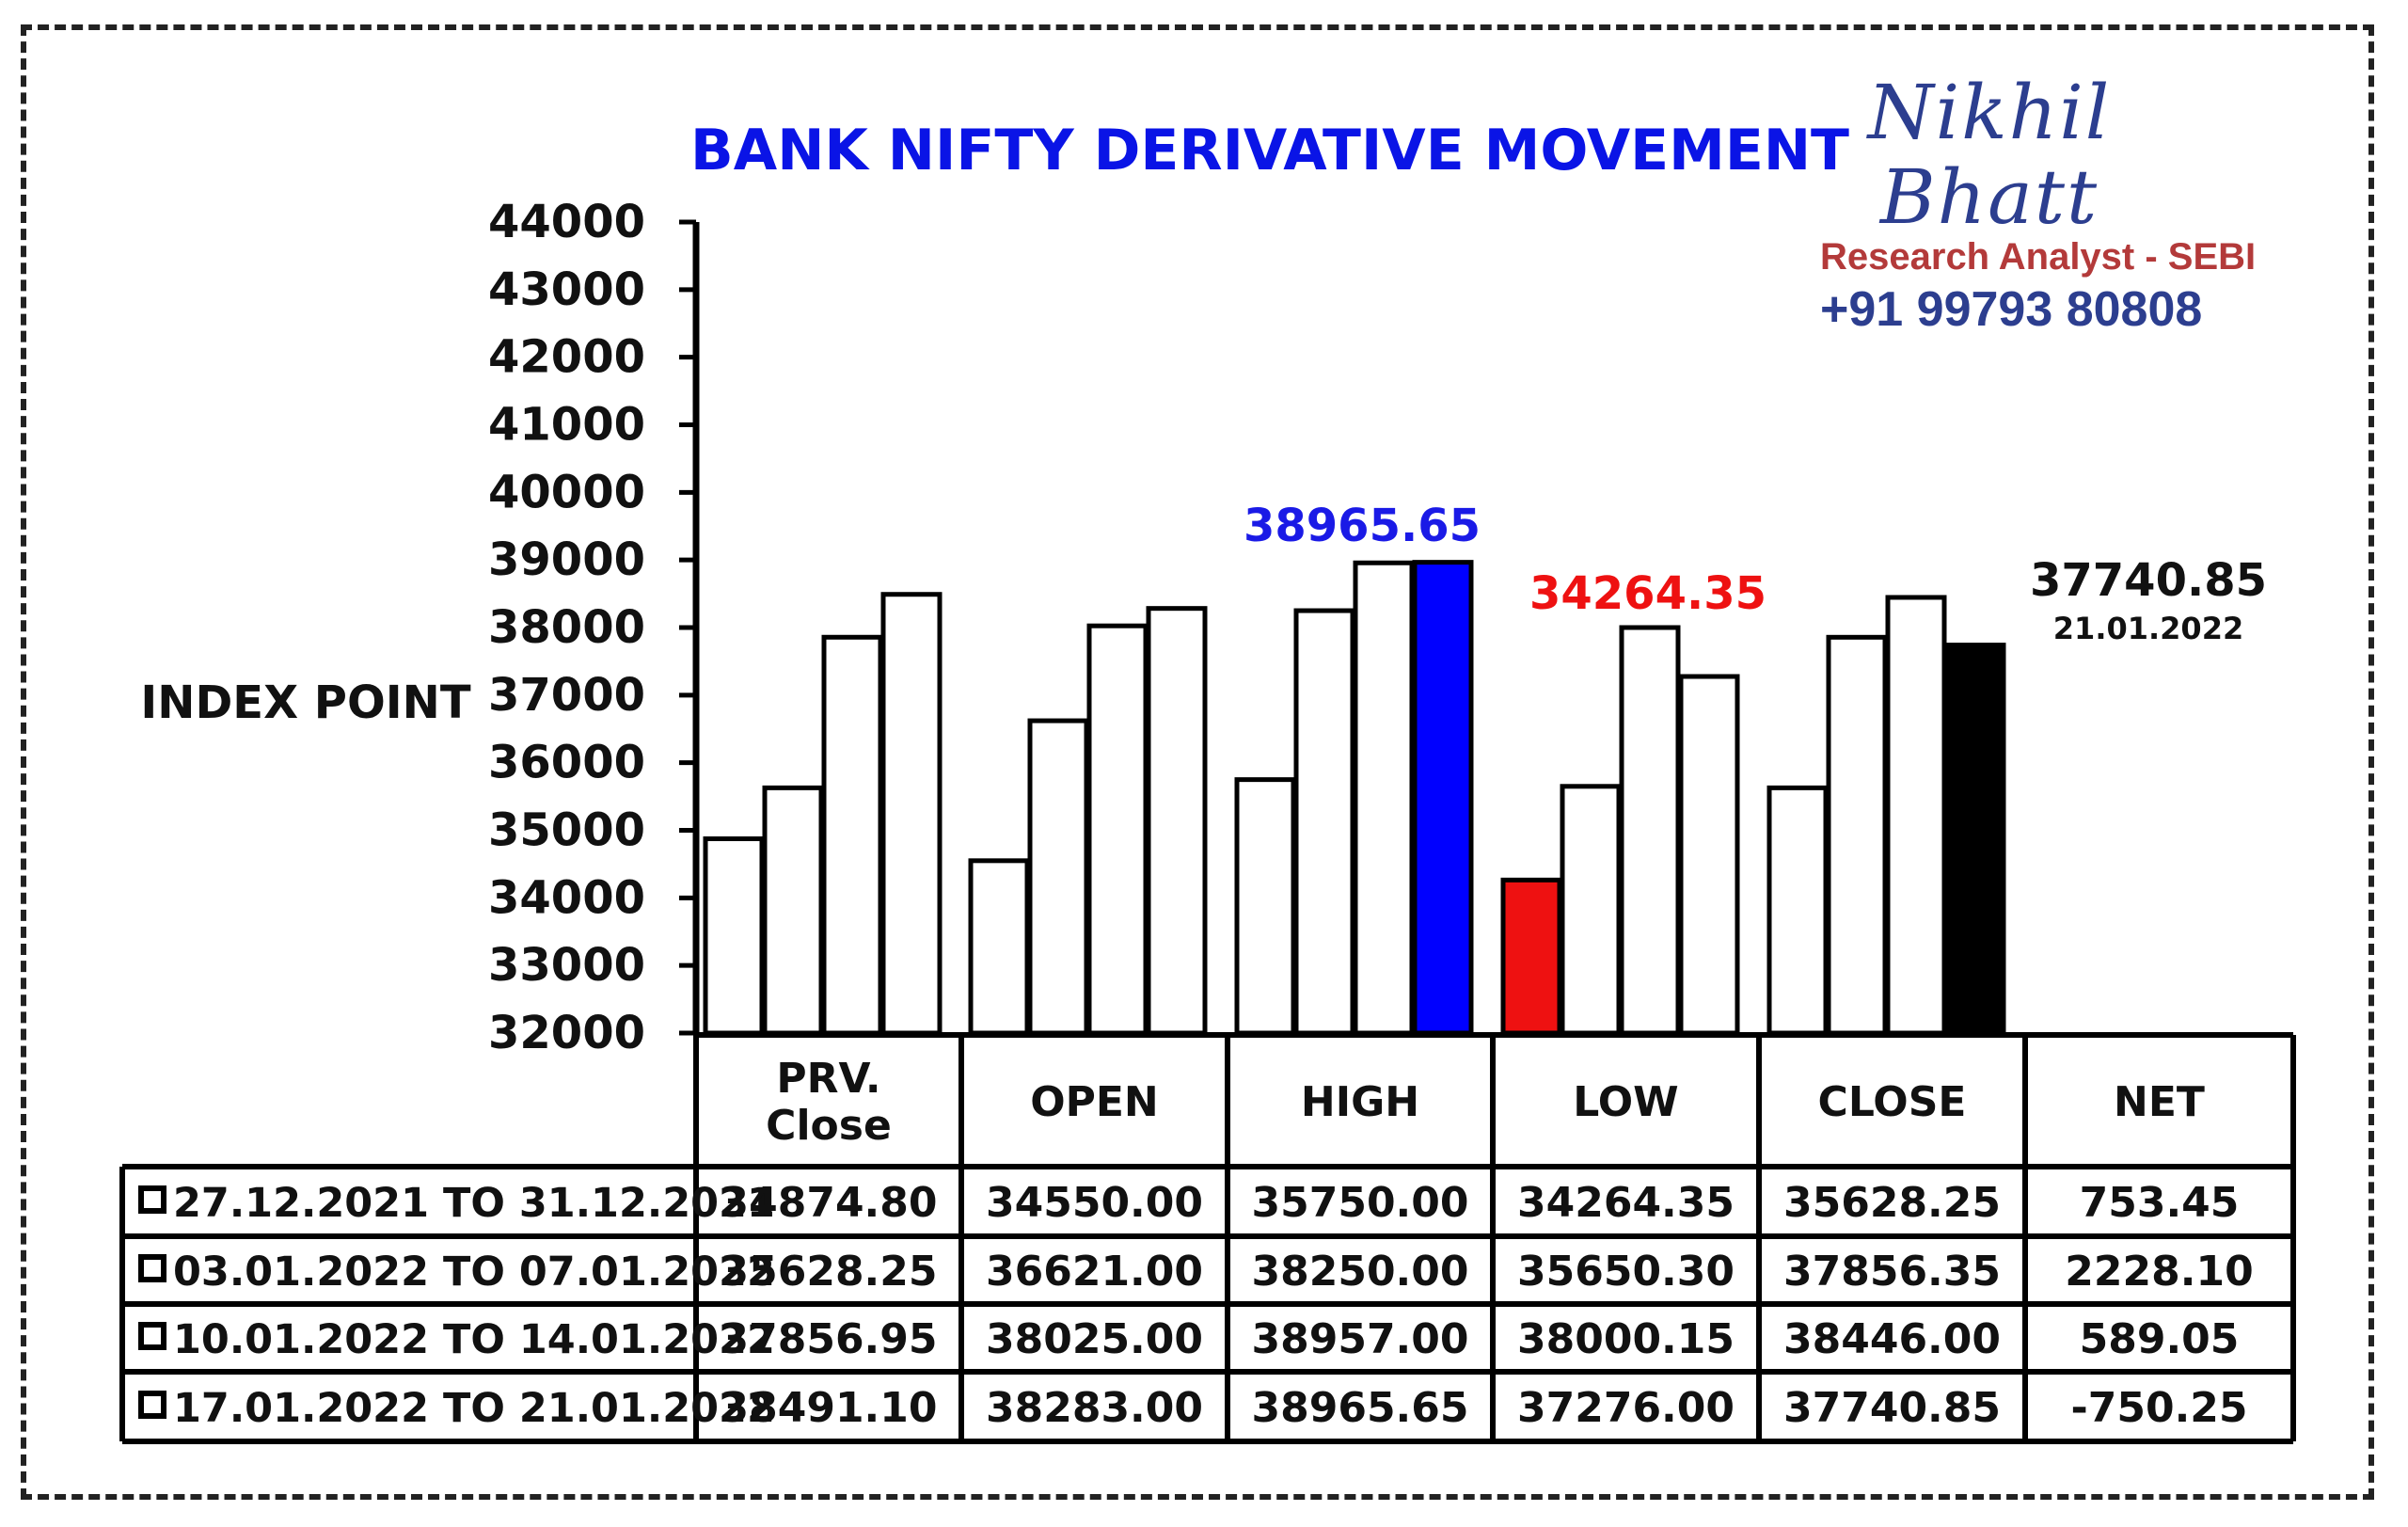 The height and width of the screenshot is (1527, 2408). I want to click on table-cell: 37856.35, so click(1892, 1272).